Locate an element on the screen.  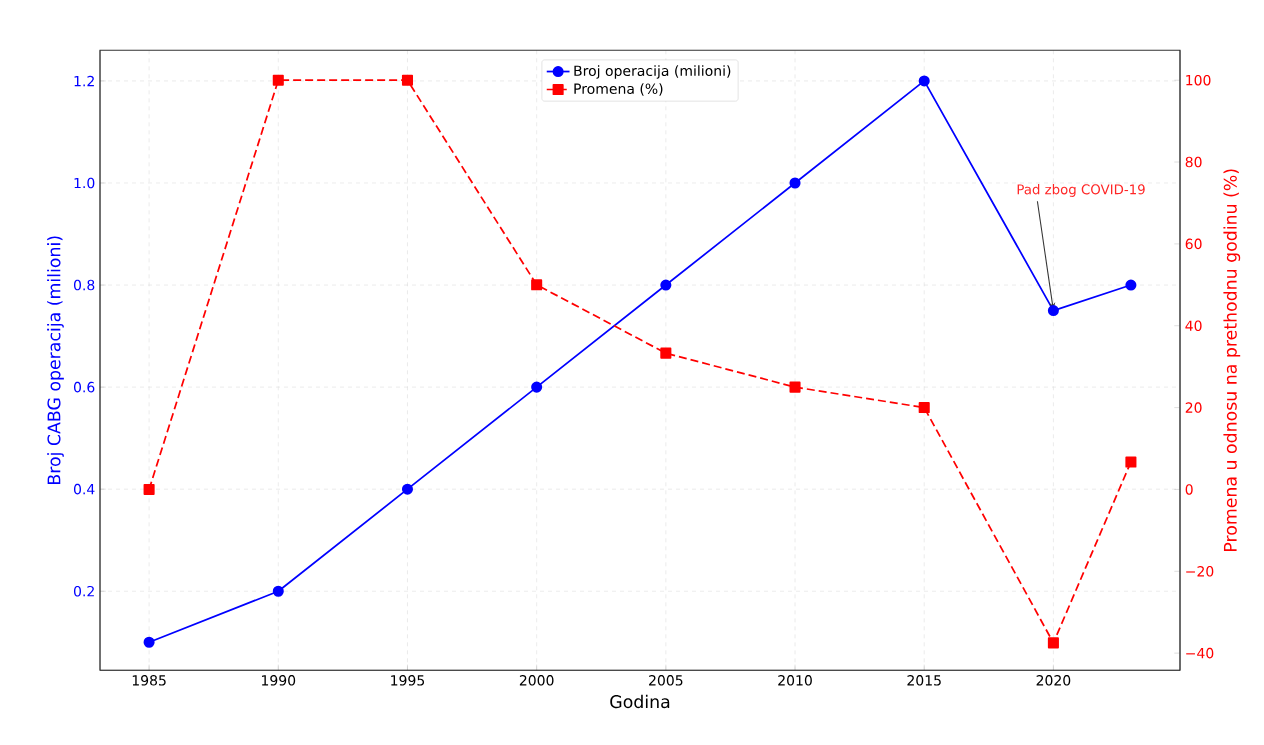
x-tick-label: 2010 is located at coordinates (795, 680).